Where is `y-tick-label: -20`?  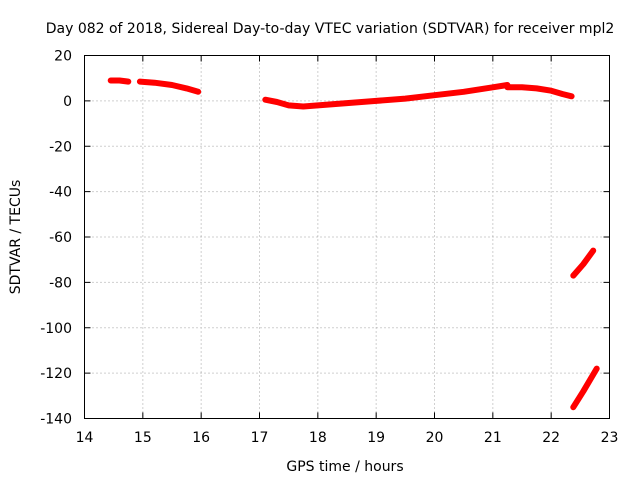 y-tick-label: -20 is located at coordinates (60, 147).